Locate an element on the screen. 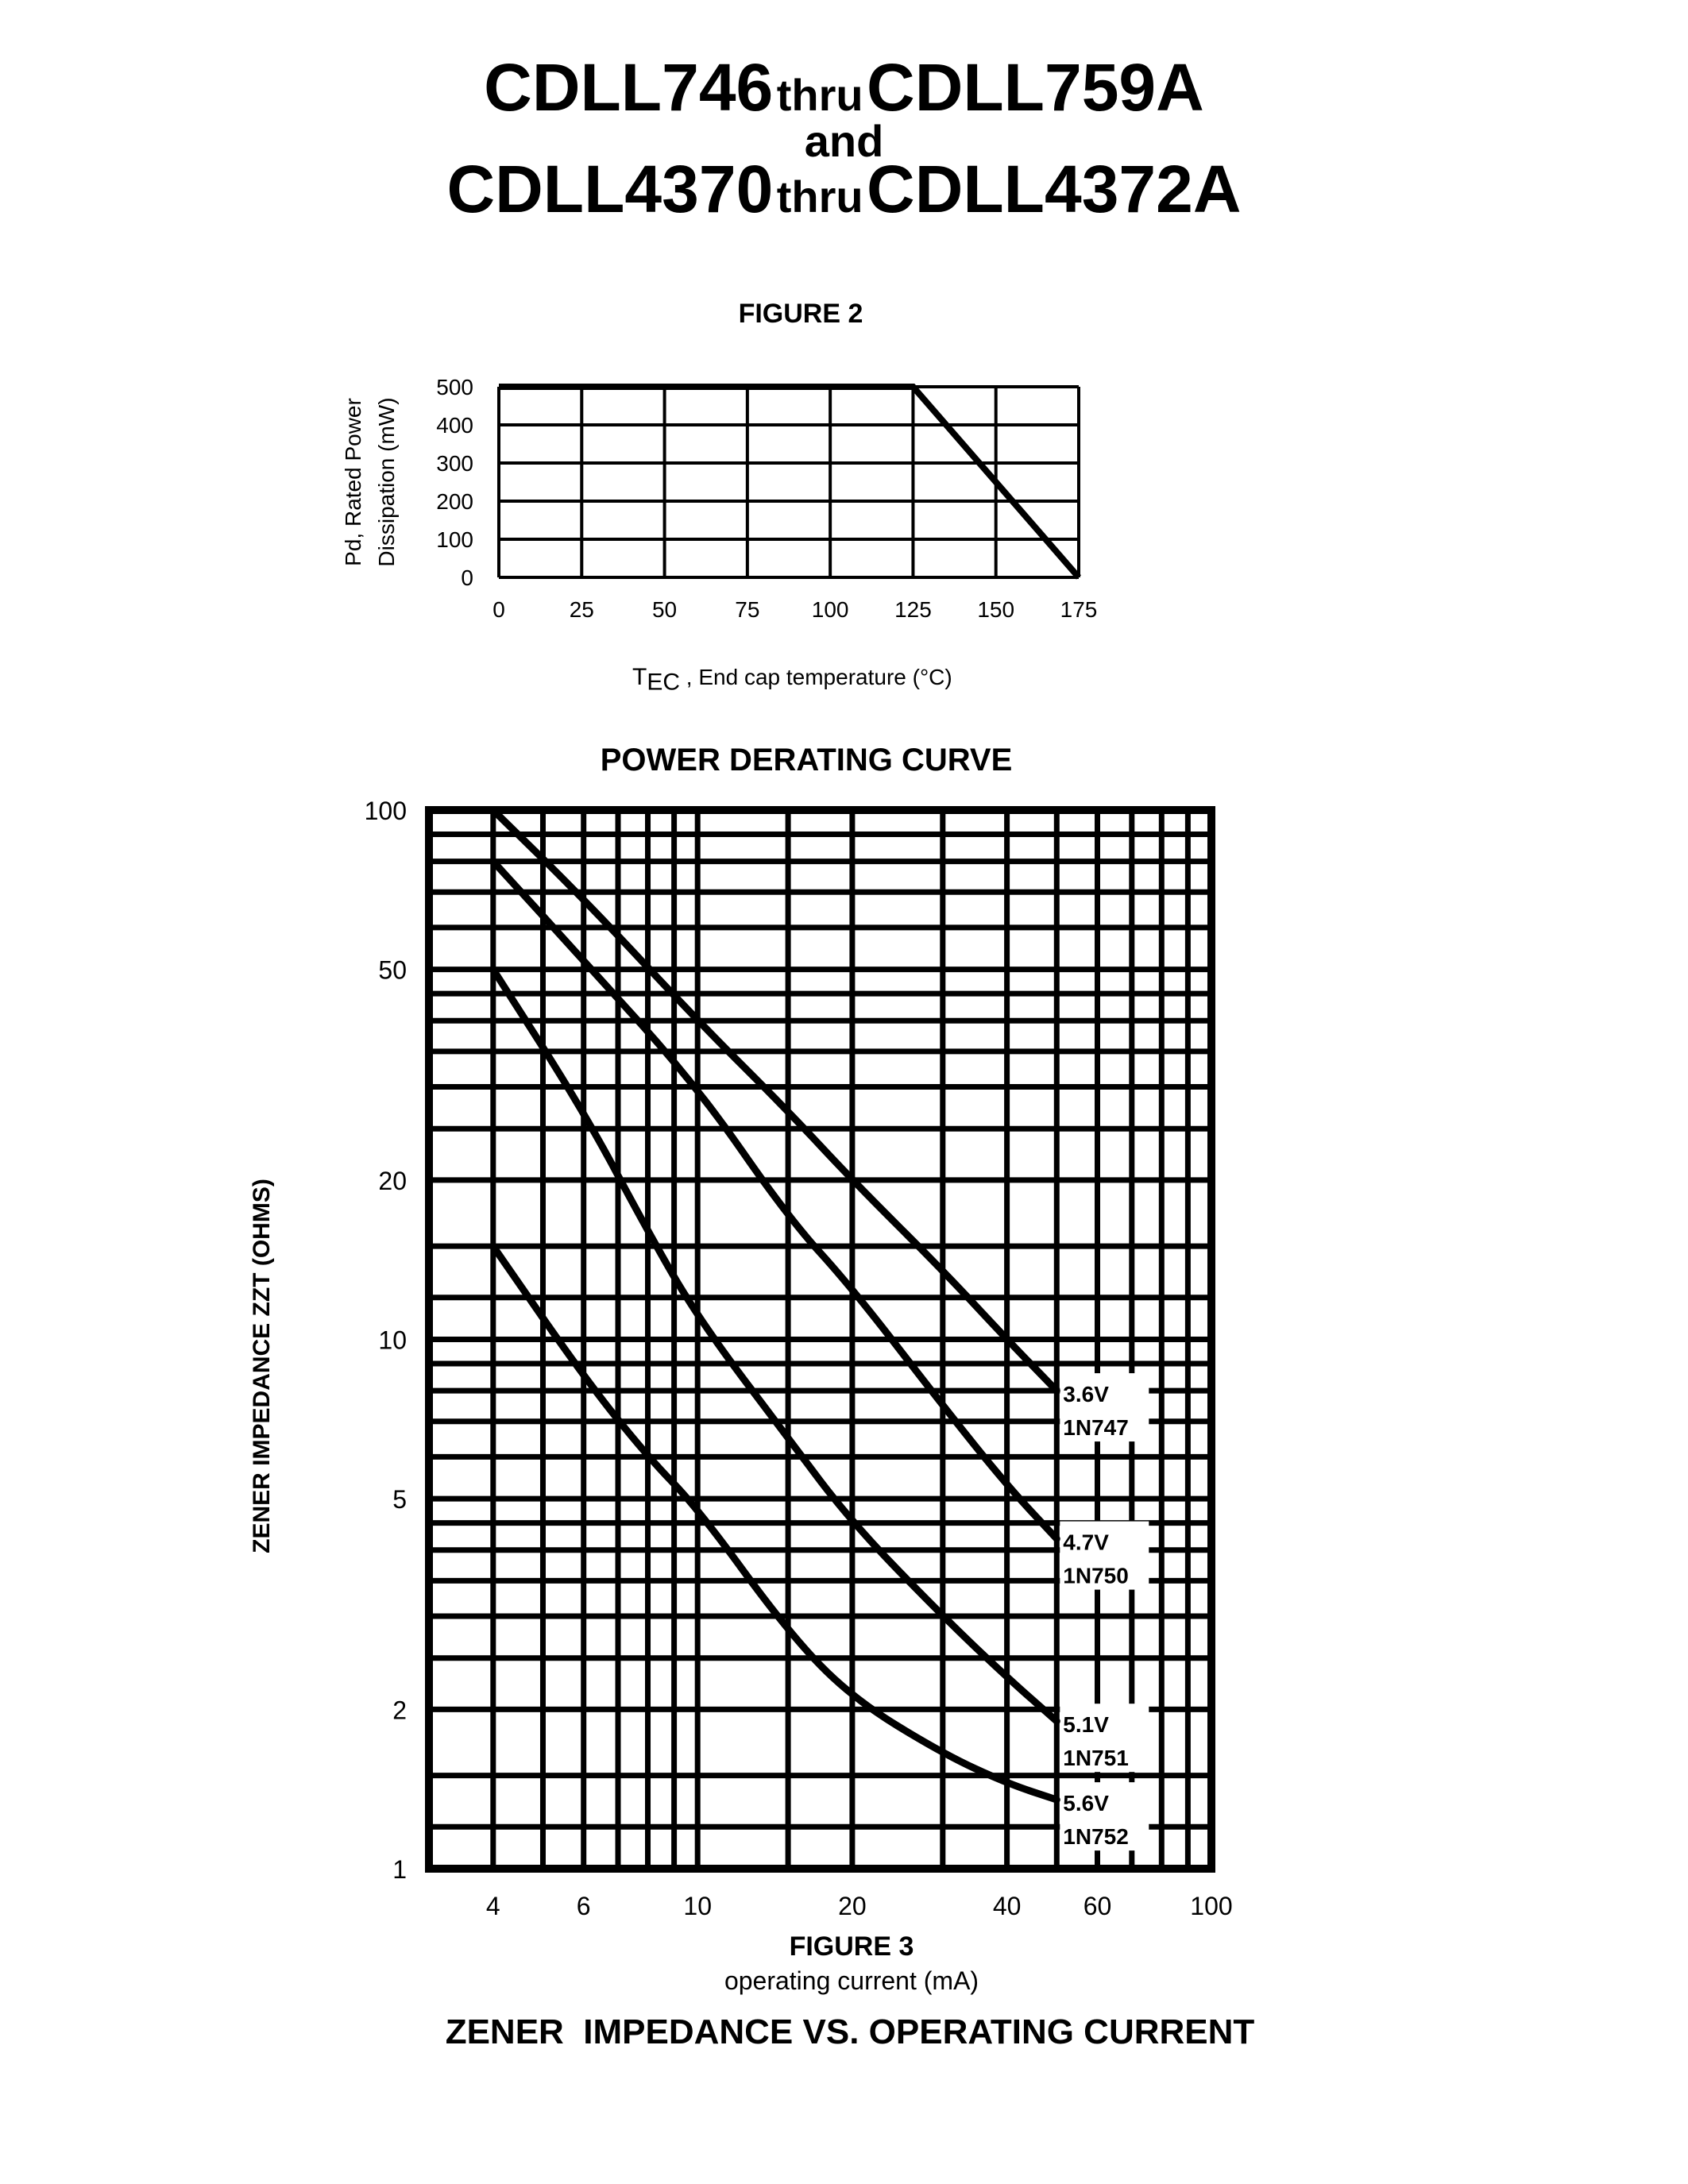 Image resolution: width=1688 pixels, height=2184 pixels. derating-line is located at coordinates (790, 482).